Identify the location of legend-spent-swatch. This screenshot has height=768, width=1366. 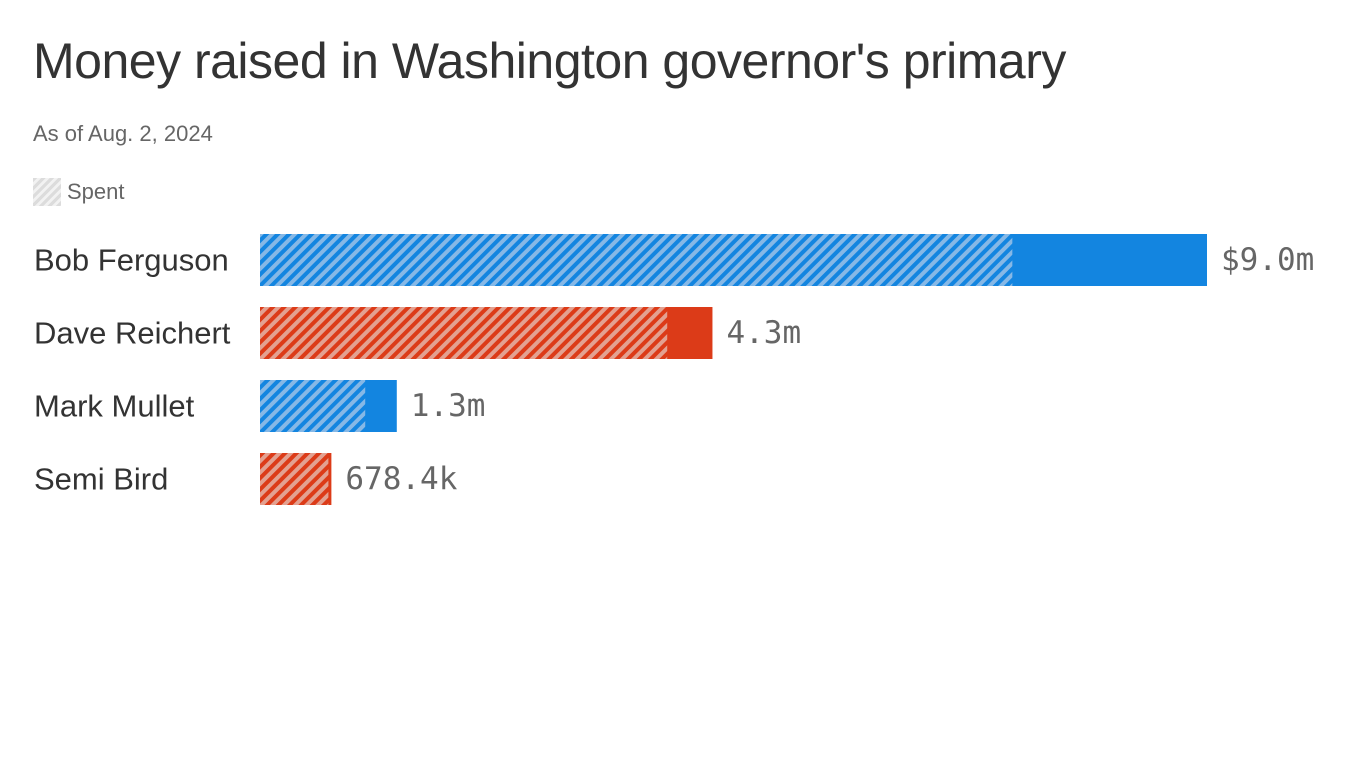
(47, 192).